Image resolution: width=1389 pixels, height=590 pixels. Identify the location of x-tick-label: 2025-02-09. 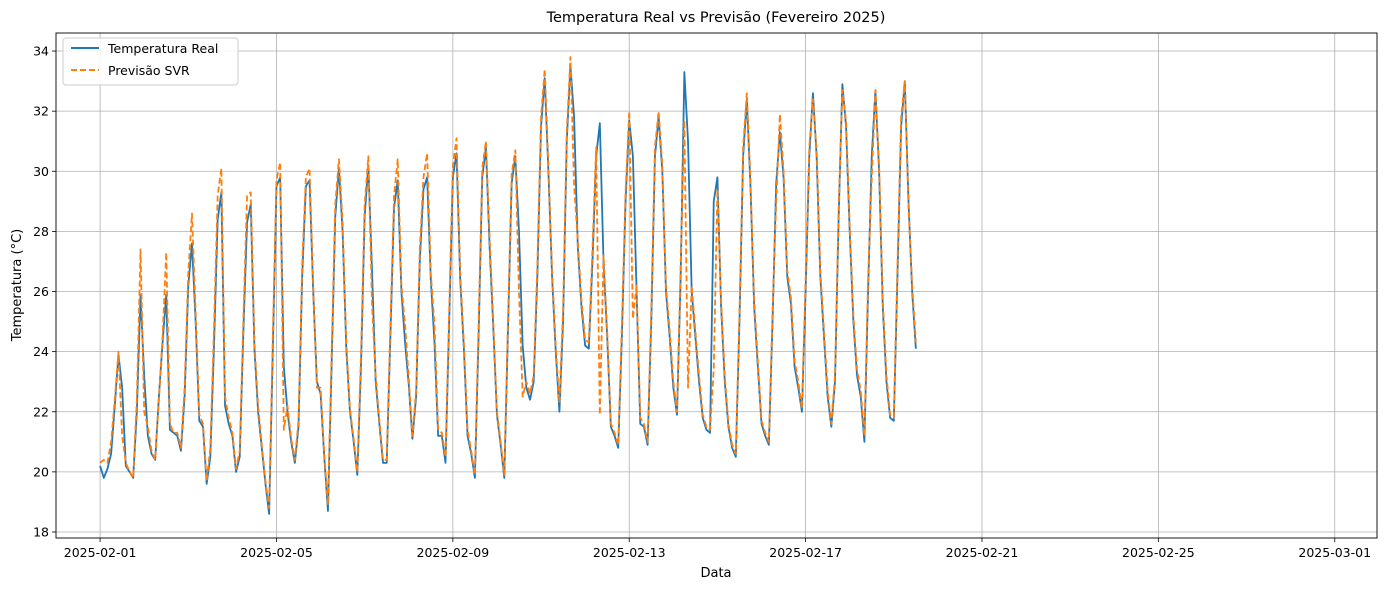
(453, 552).